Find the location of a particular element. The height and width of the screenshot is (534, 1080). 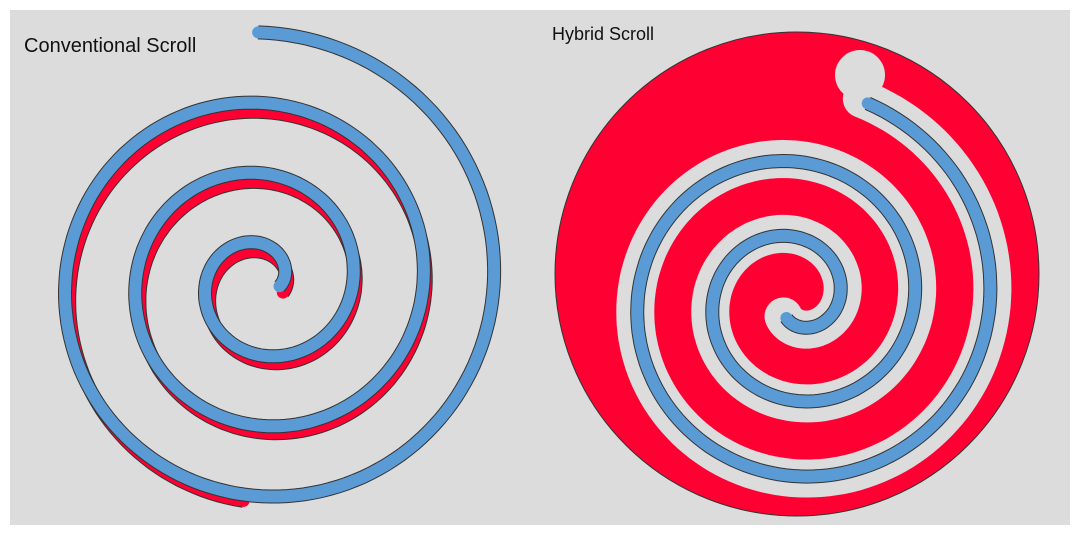

conventional-label: Conventional Scroll is located at coordinates (110, 46).